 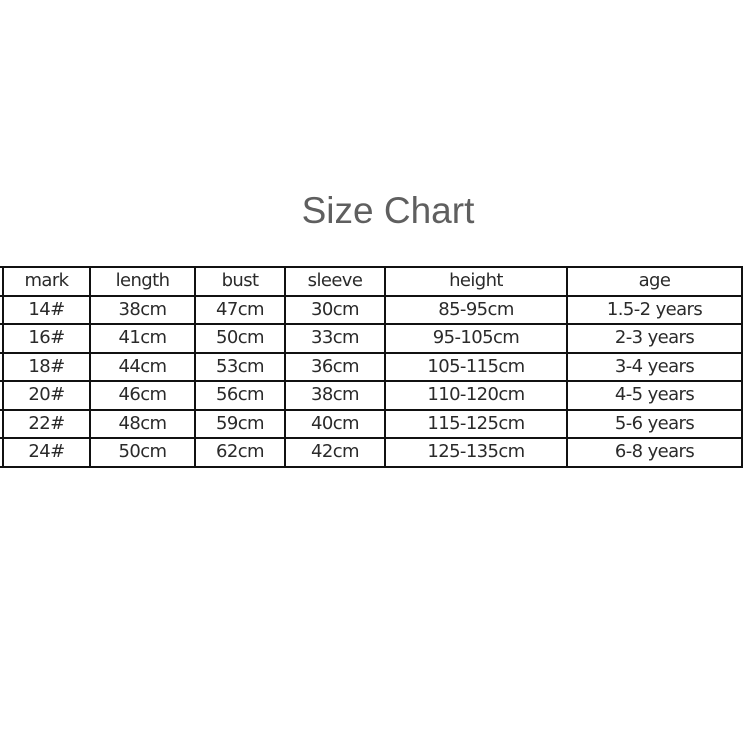 I want to click on table-cell: 20#, so click(x=46, y=395).